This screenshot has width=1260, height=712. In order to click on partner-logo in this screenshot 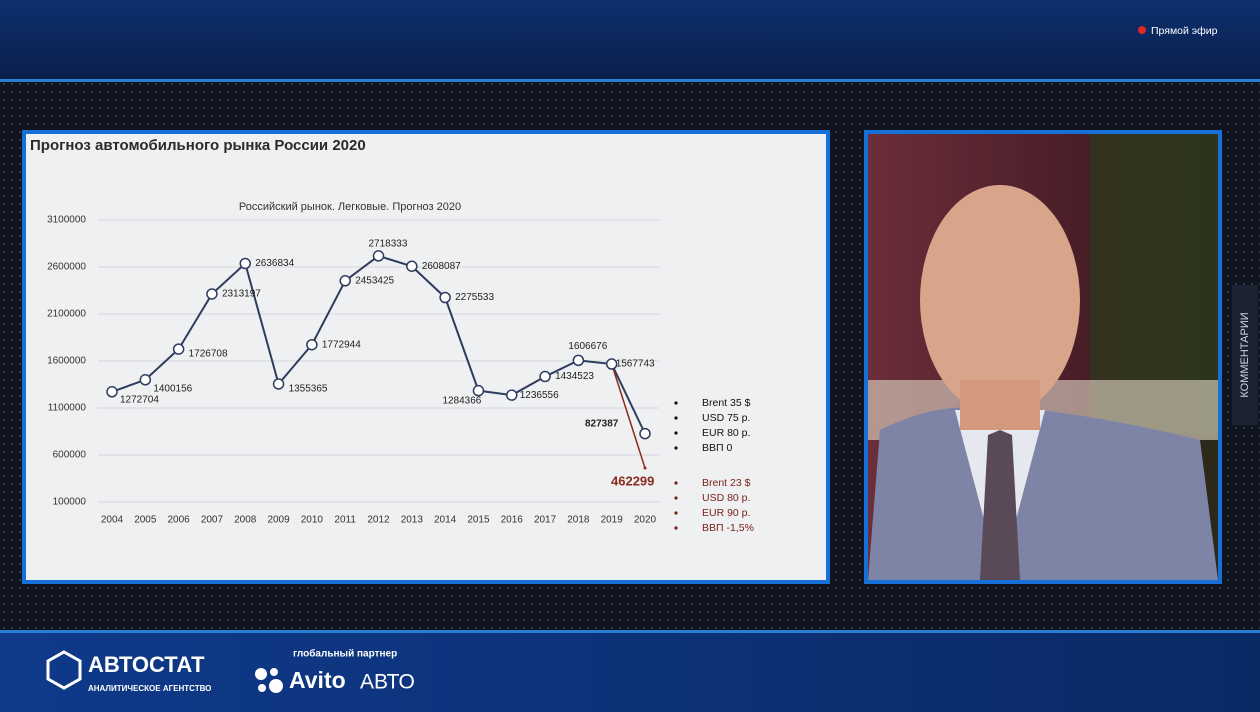, I will do `click(269, 680)`.